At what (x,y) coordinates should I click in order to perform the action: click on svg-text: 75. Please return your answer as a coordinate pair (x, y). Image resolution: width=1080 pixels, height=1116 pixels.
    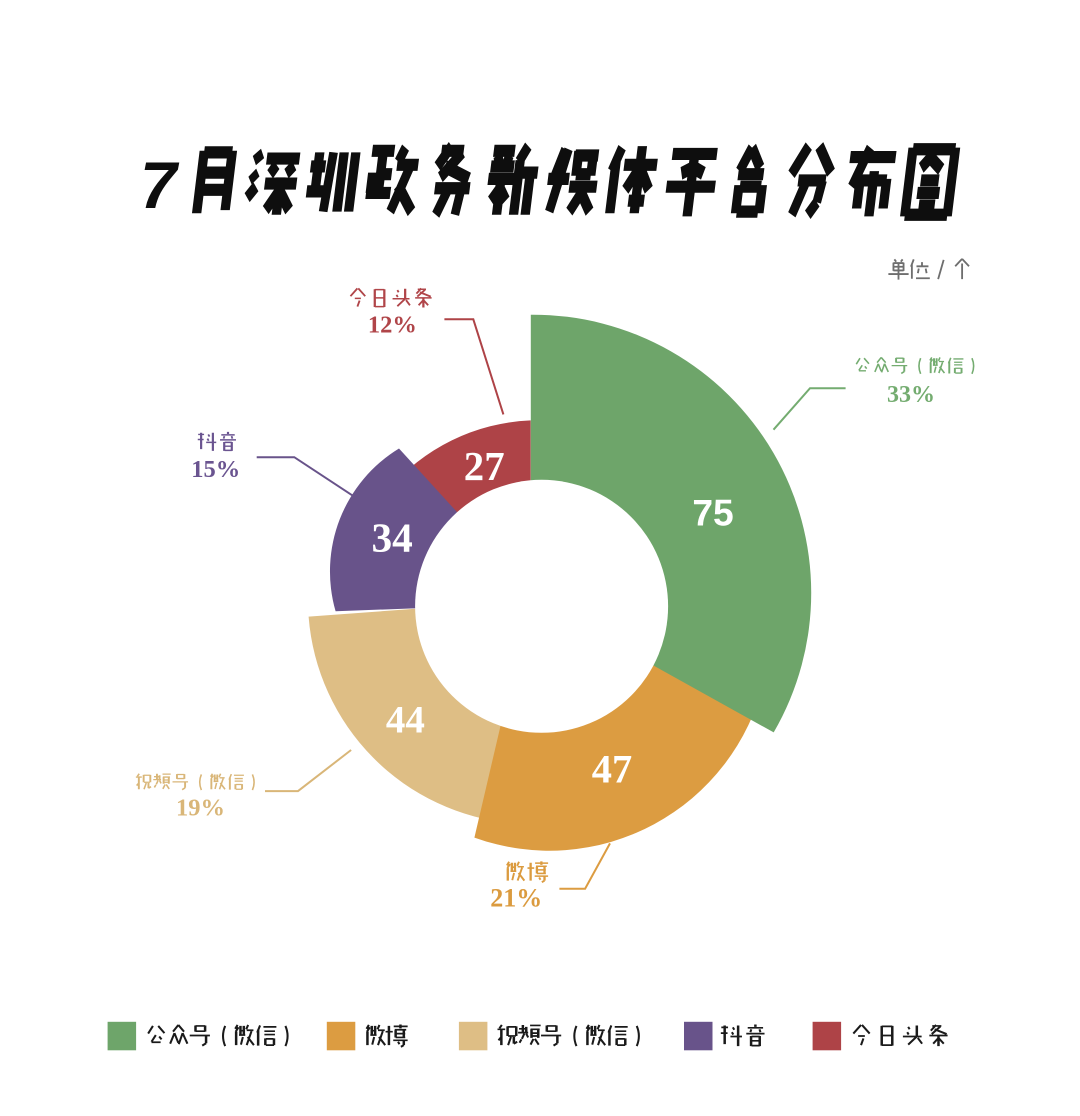
    Looking at the image, I should click on (712, 513).